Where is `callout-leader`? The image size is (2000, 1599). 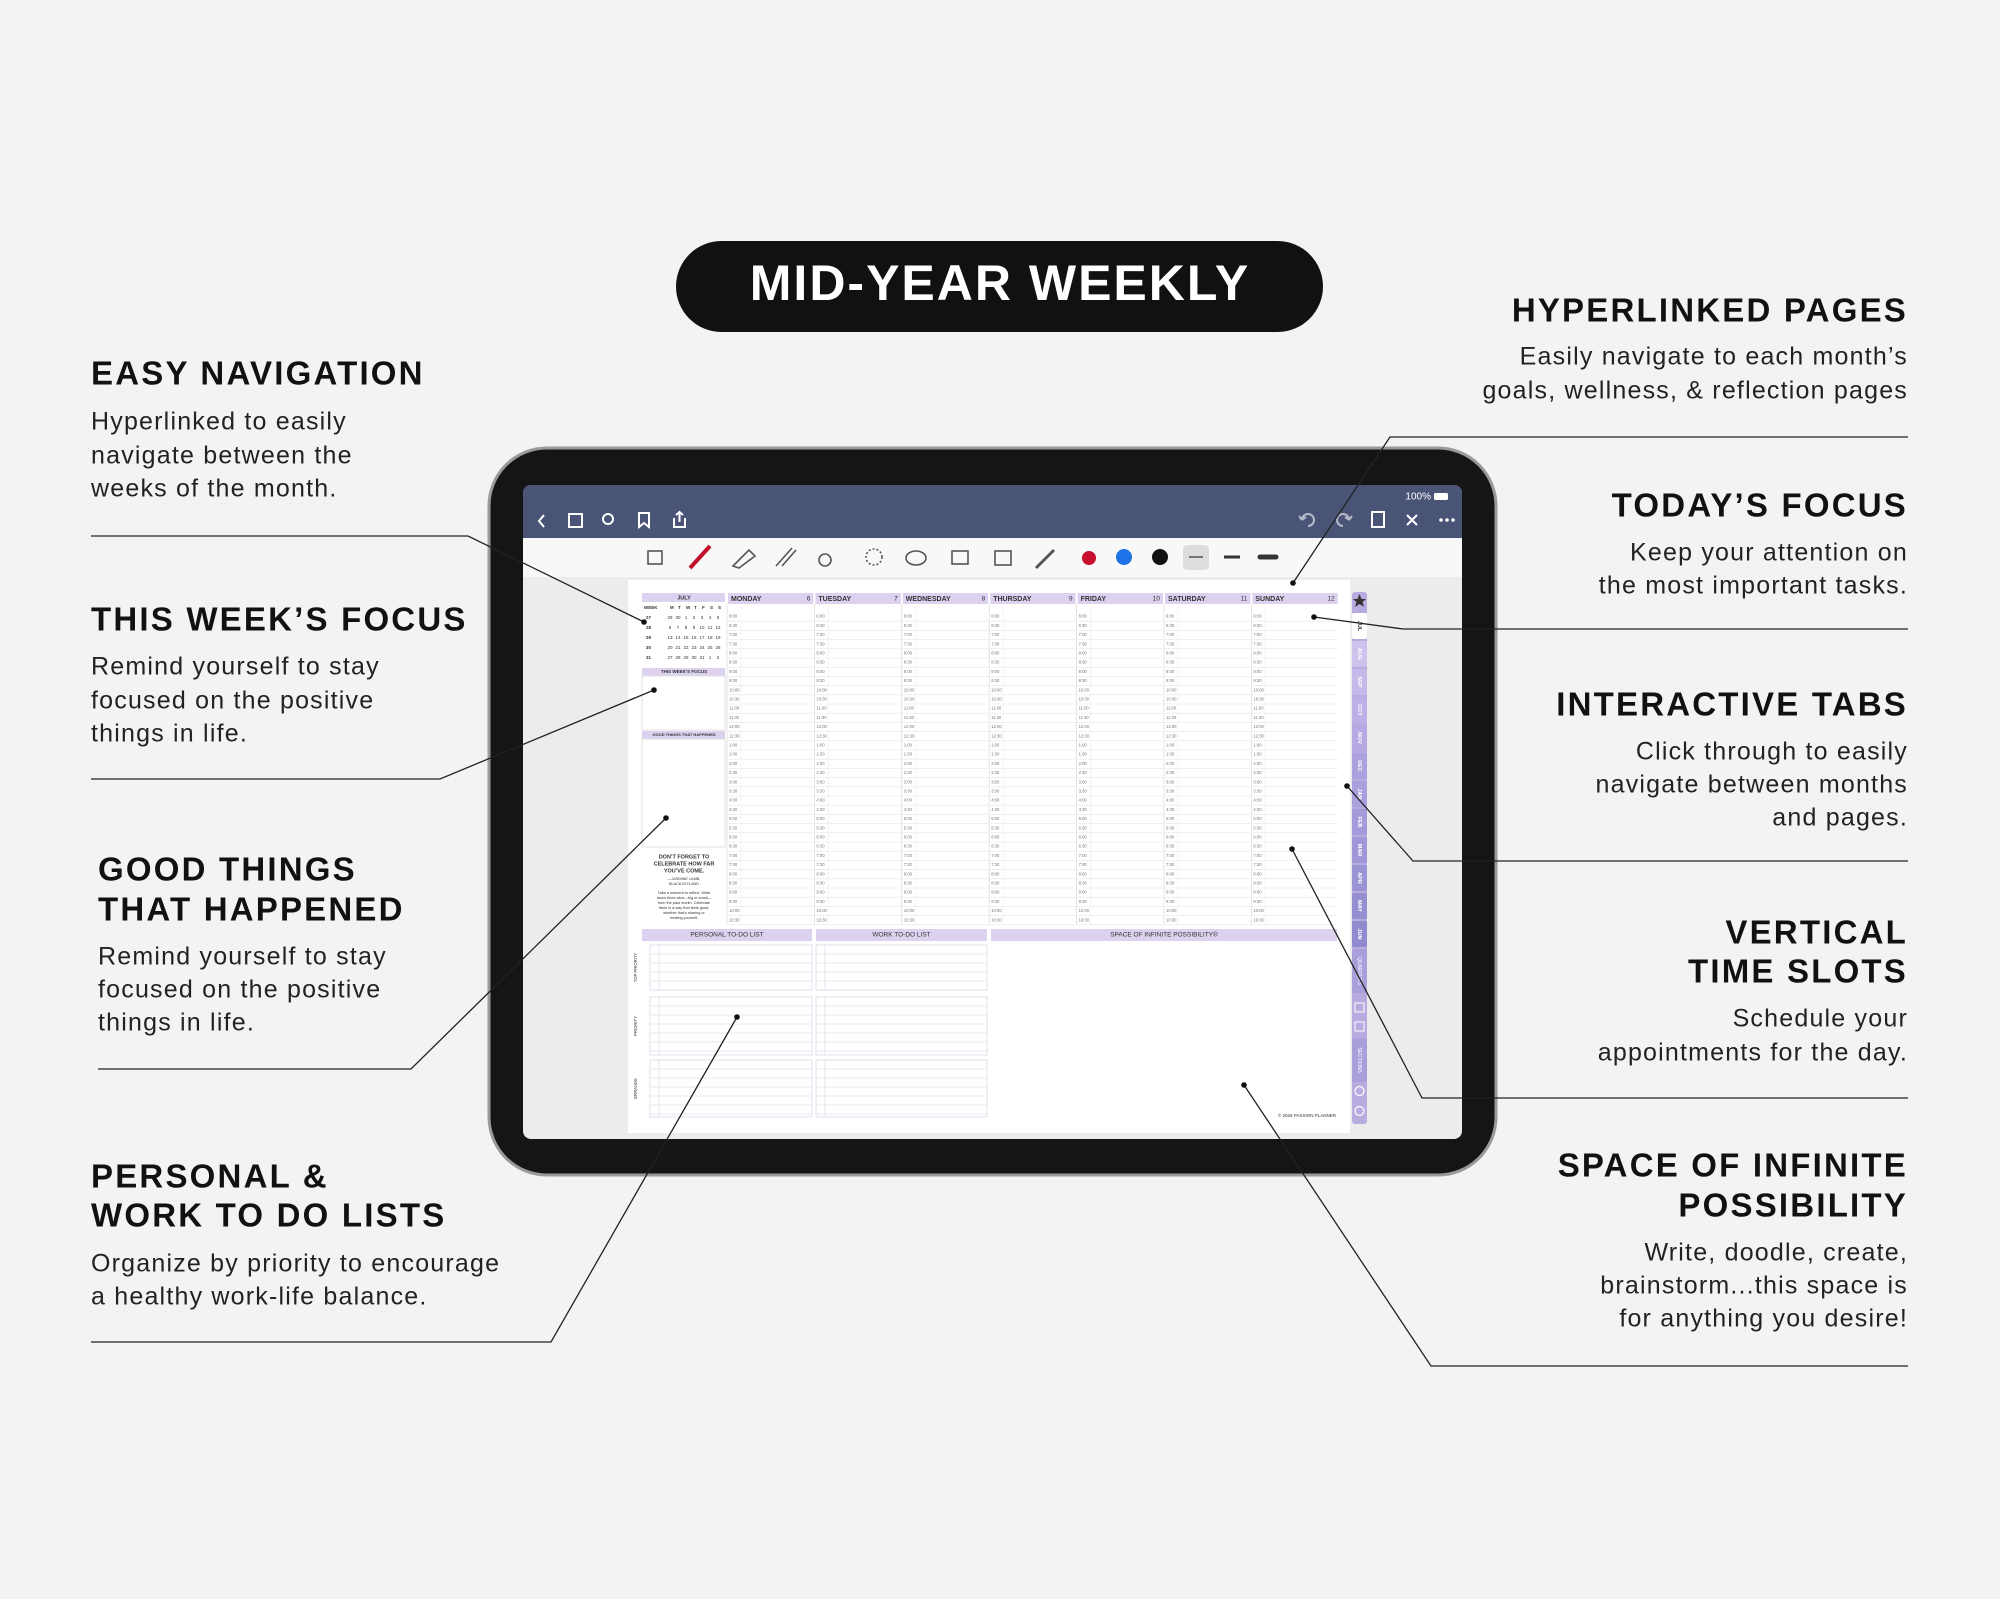 callout-leader is located at coordinates (1600, 510).